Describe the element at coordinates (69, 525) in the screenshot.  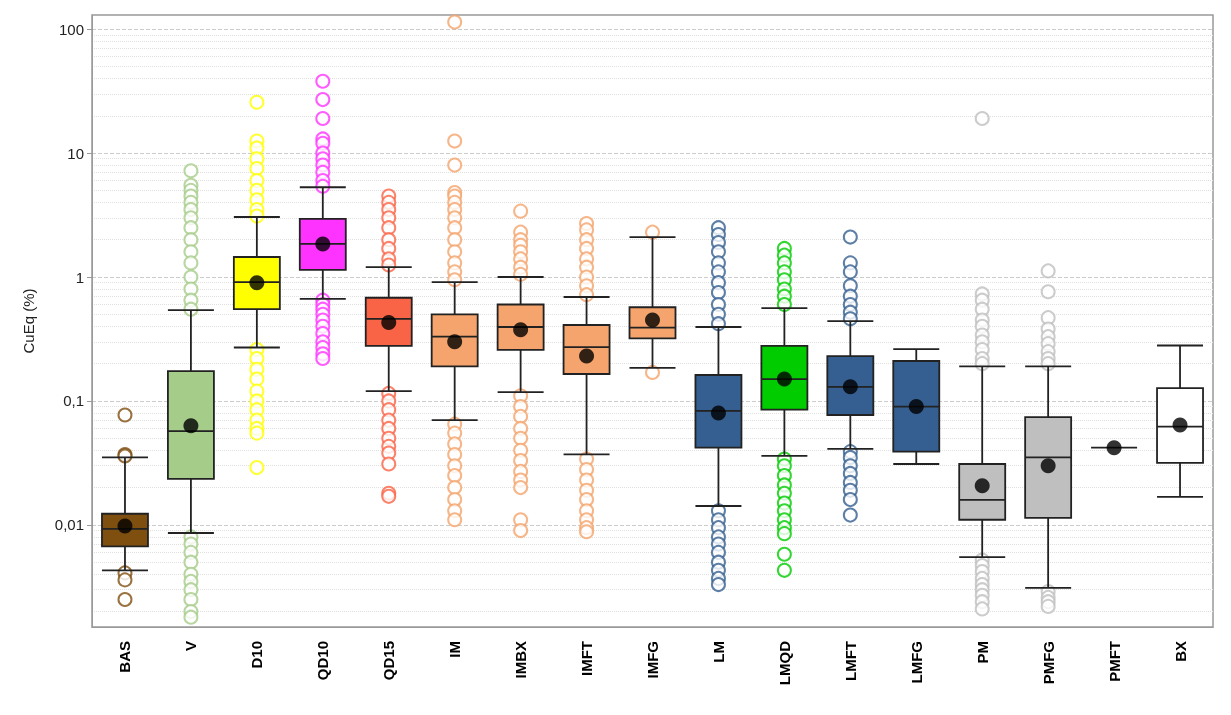
I see `y-tick-label: 0,01` at that location.